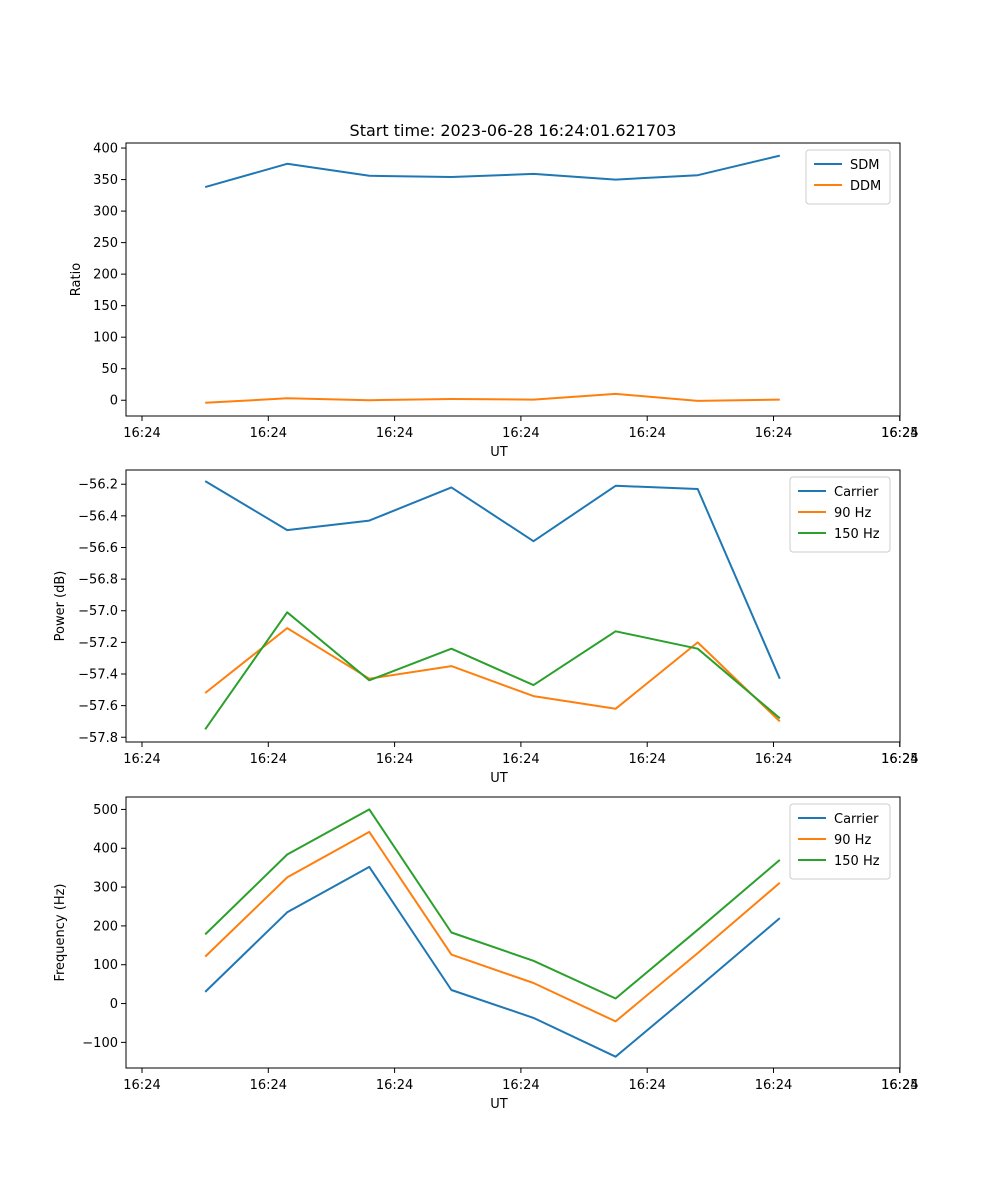 The width and height of the screenshot is (1000, 1200). I want to click on y-tick-label: −100, so click(100, 1043).